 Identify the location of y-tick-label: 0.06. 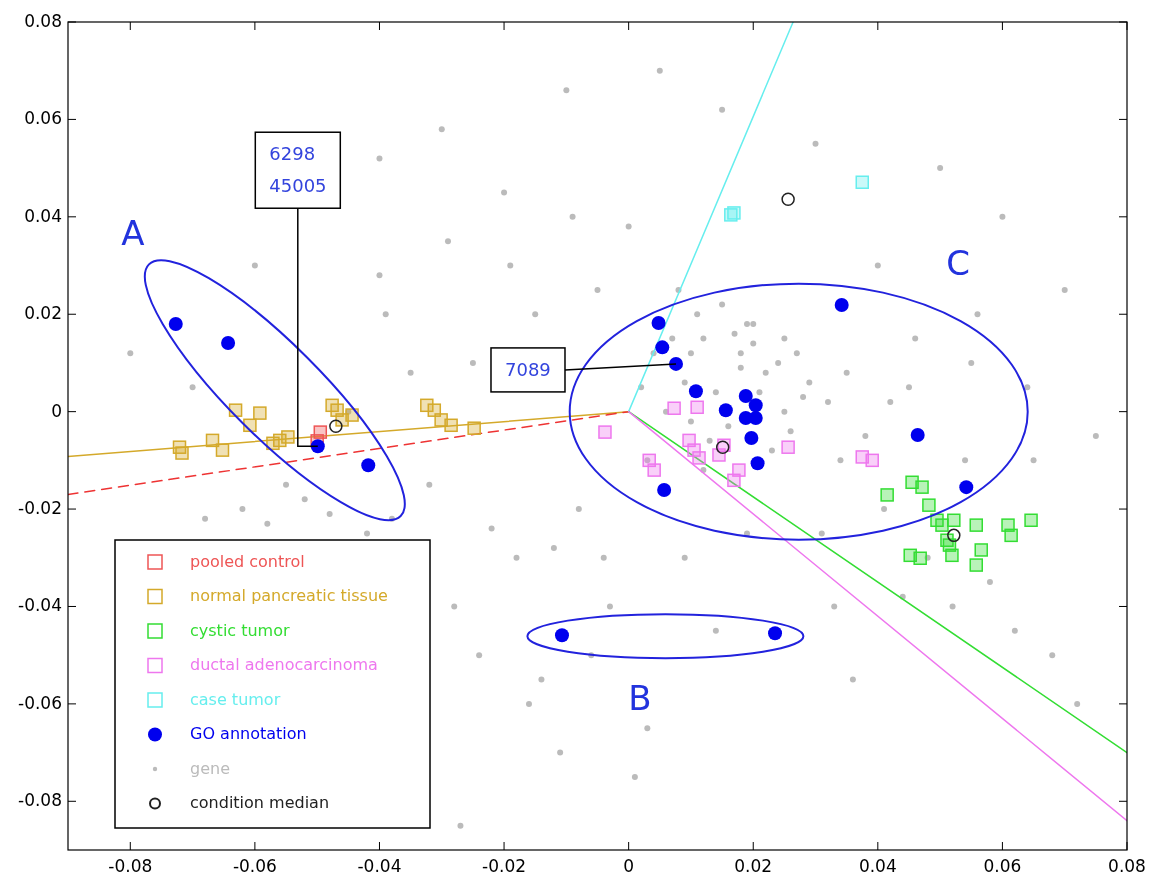
(43, 118).